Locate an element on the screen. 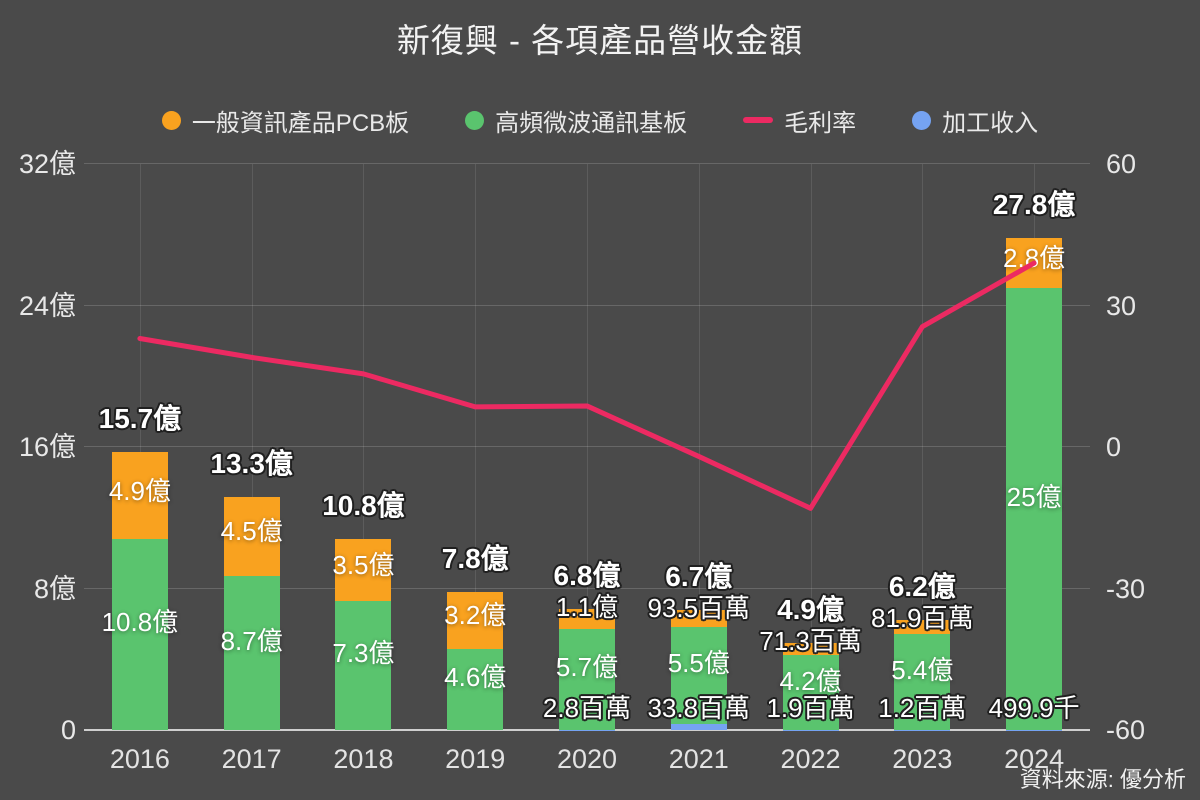 Image resolution: width=1200 pixels, height=800 pixels. bar-label-processing-2023: 1.2百萬 is located at coordinates (922, 708).